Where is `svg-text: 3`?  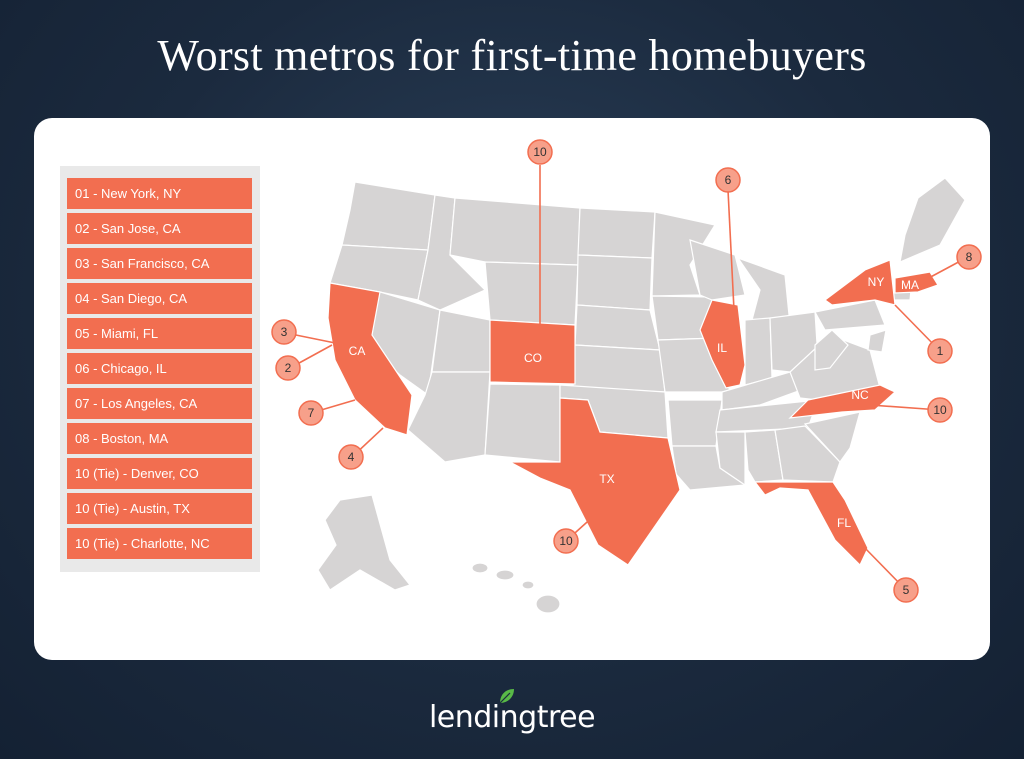
svg-text: 3 is located at coordinates (284, 332).